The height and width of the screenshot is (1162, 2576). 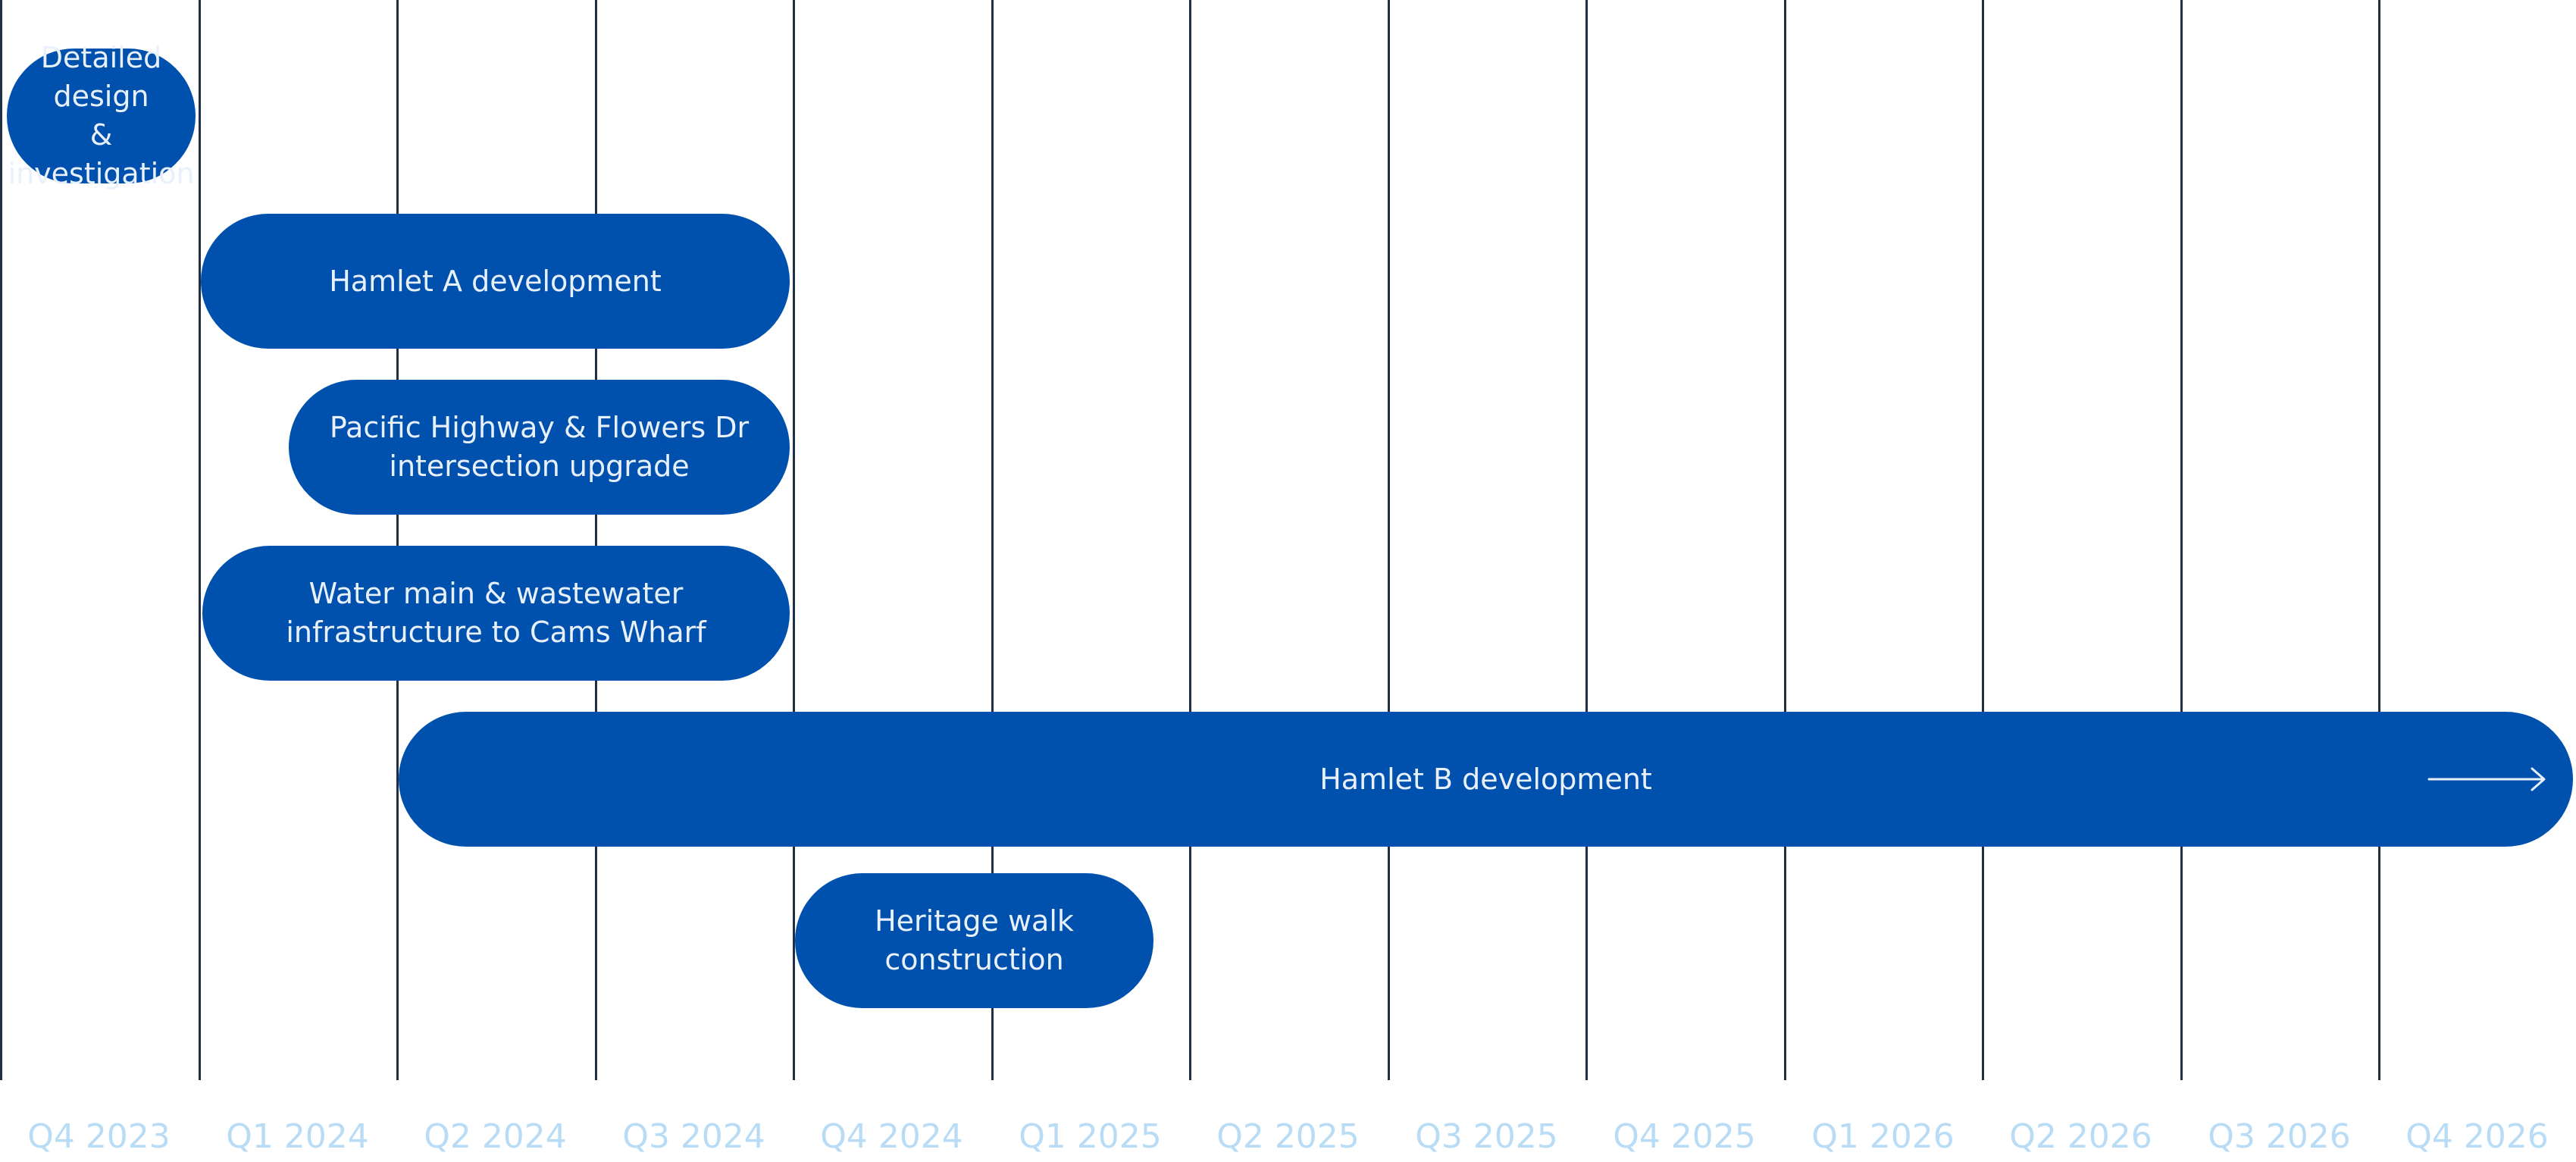 I want to click on quarter-label: Q4 2024, so click(x=892, y=1136).